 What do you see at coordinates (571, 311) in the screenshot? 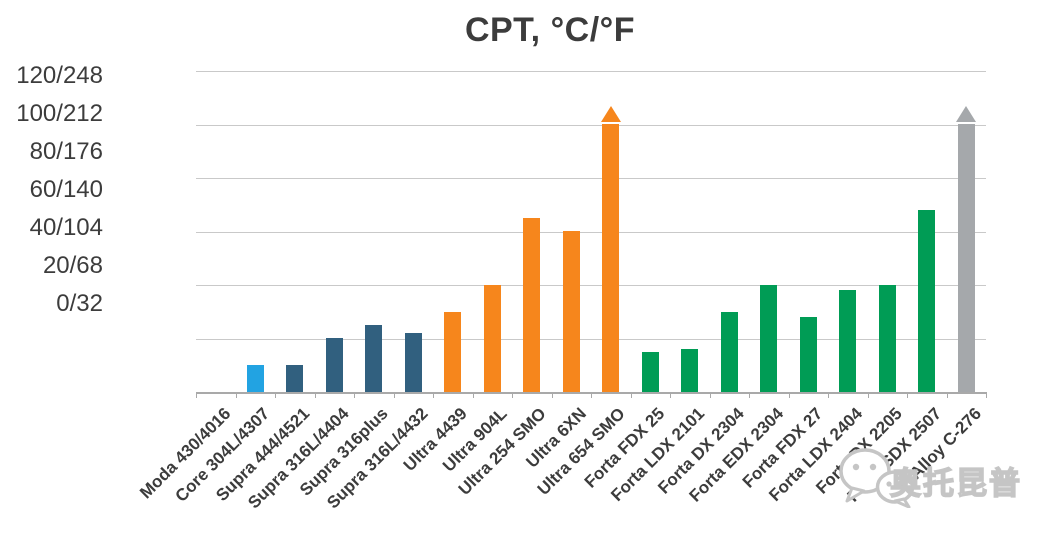
I see `bar-ultra-6xn` at bounding box center [571, 311].